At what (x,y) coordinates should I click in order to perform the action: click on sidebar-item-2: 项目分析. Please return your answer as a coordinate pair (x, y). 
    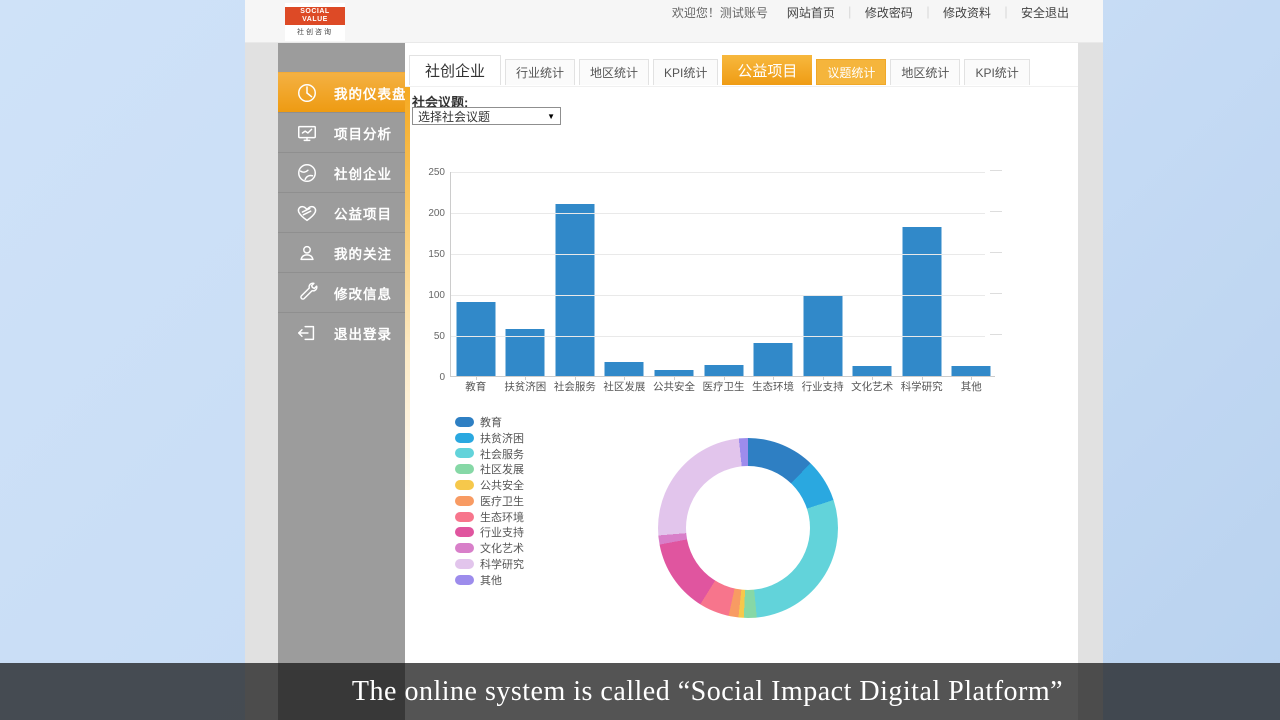
    Looking at the image, I should click on (341, 132).